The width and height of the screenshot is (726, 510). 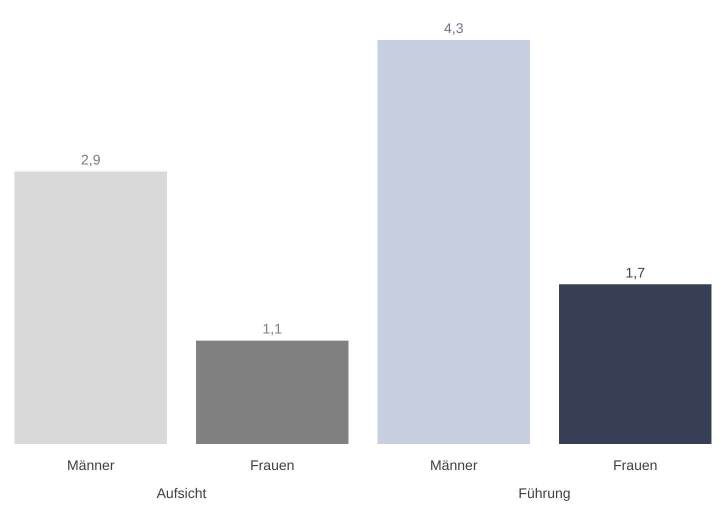 I want to click on text: Aufsicht, so click(x=181, y=493).